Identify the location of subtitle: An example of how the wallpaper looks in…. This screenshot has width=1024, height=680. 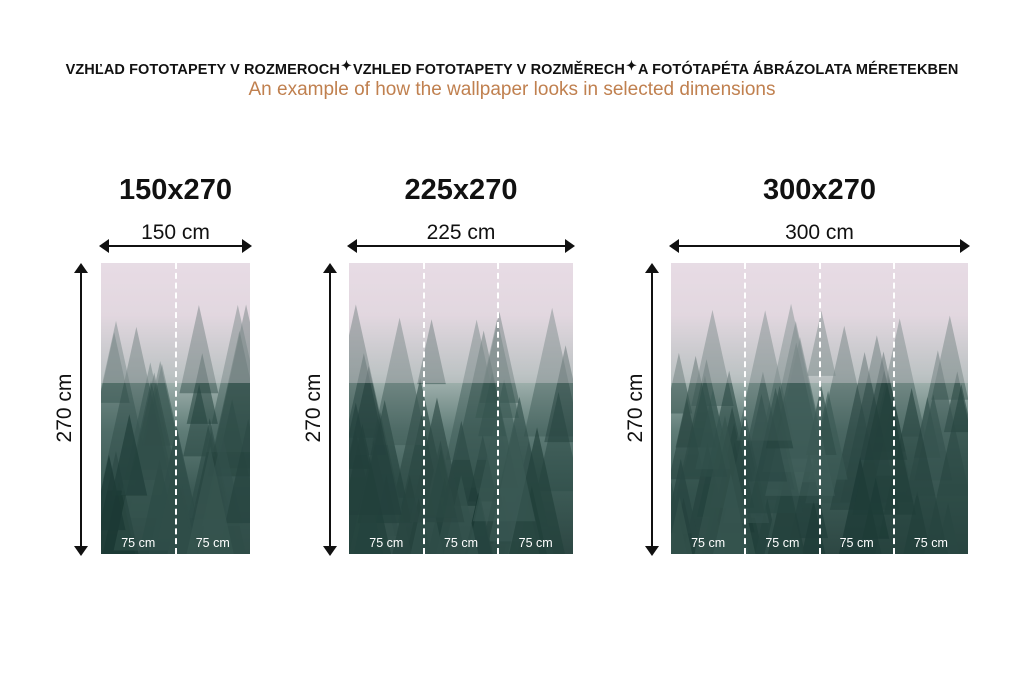
(512, 89).